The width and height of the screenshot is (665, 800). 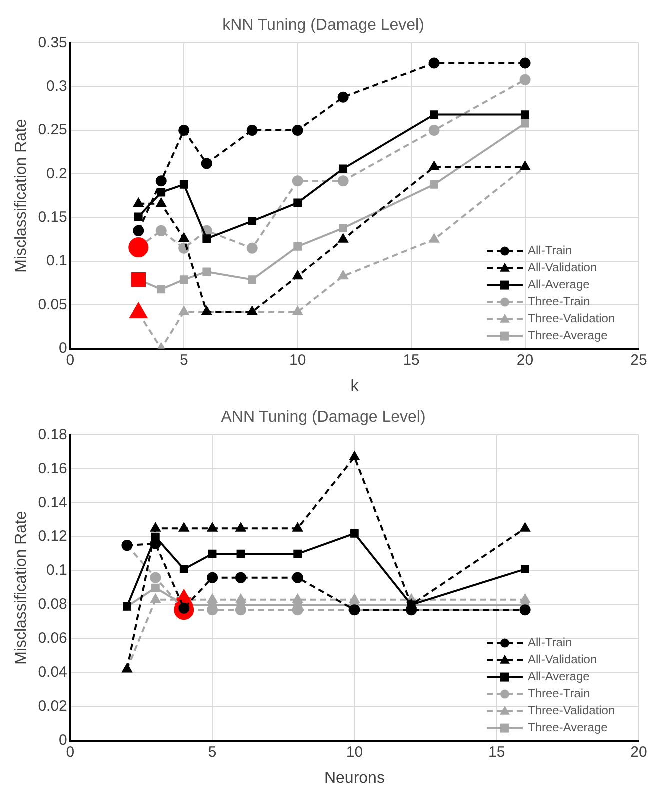 I want to click on y-tick-label: 0.04, so click(x=53, y=673).